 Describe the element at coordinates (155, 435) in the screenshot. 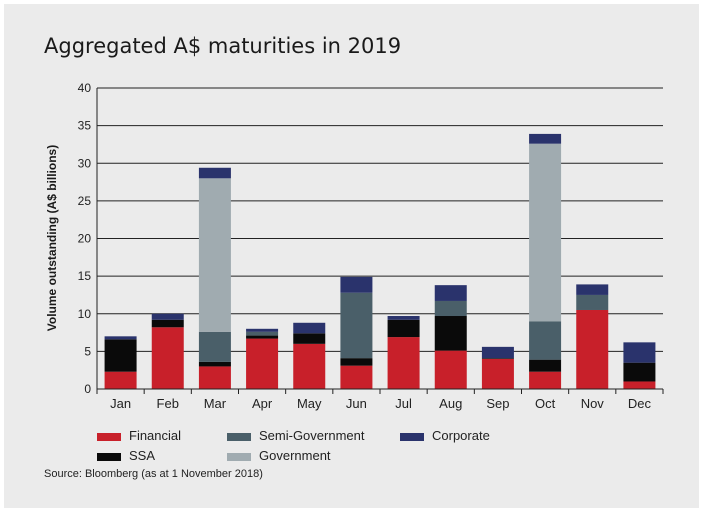

I see `legend-label: Financial` at that location.